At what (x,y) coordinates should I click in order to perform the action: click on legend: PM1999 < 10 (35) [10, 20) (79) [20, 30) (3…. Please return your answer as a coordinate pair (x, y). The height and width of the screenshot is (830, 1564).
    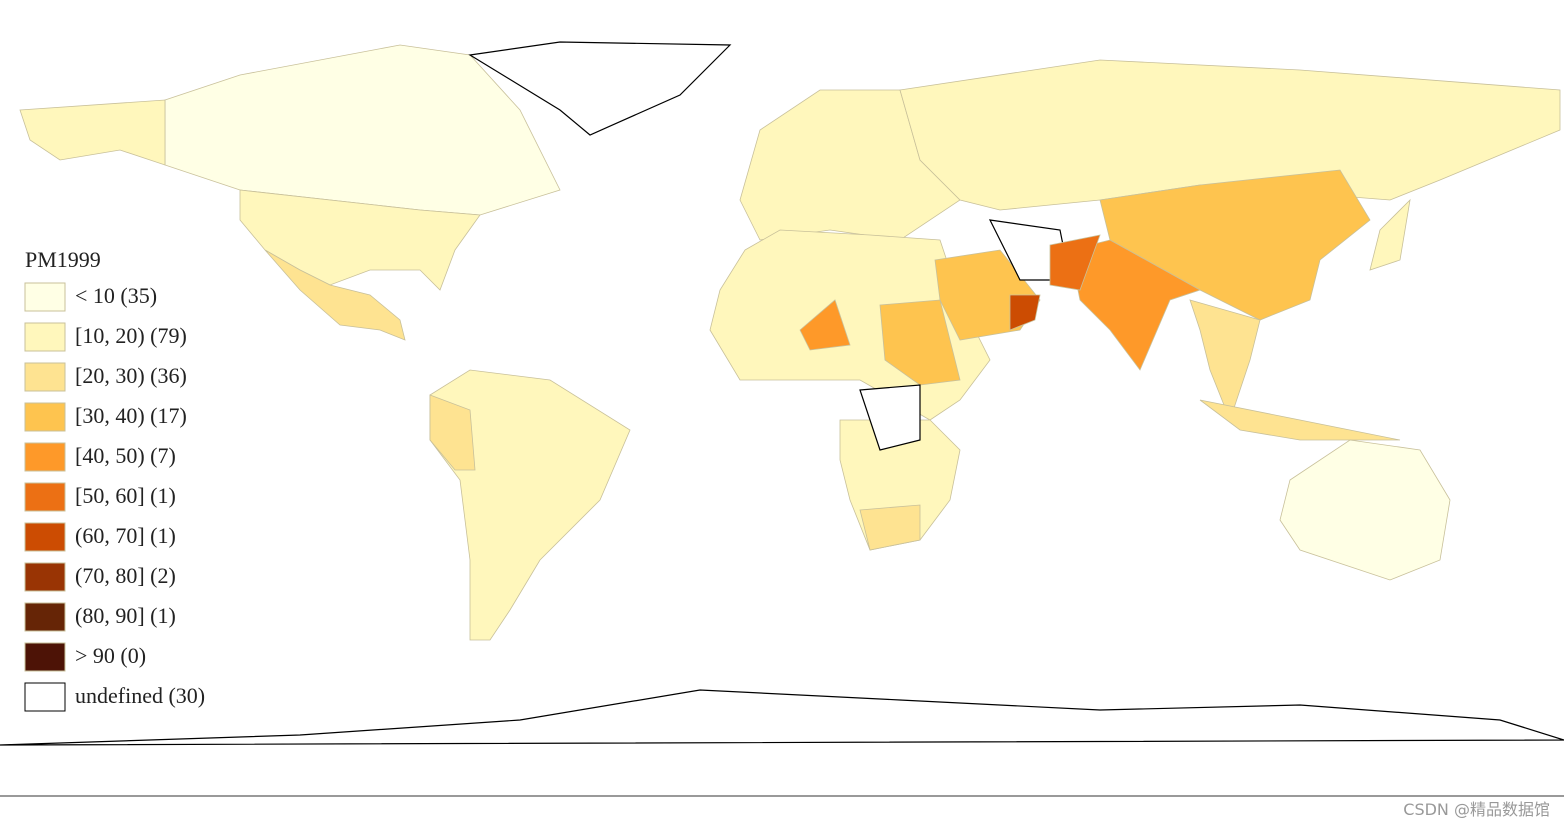
    Looking at the image, I should click on (114, 479).